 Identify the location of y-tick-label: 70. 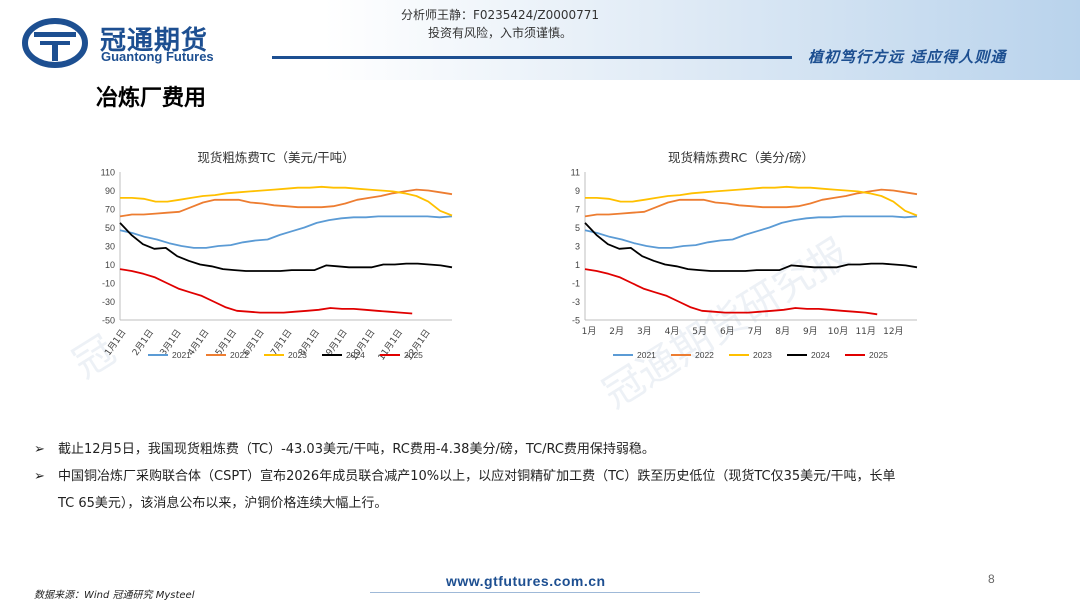
(110, 210).